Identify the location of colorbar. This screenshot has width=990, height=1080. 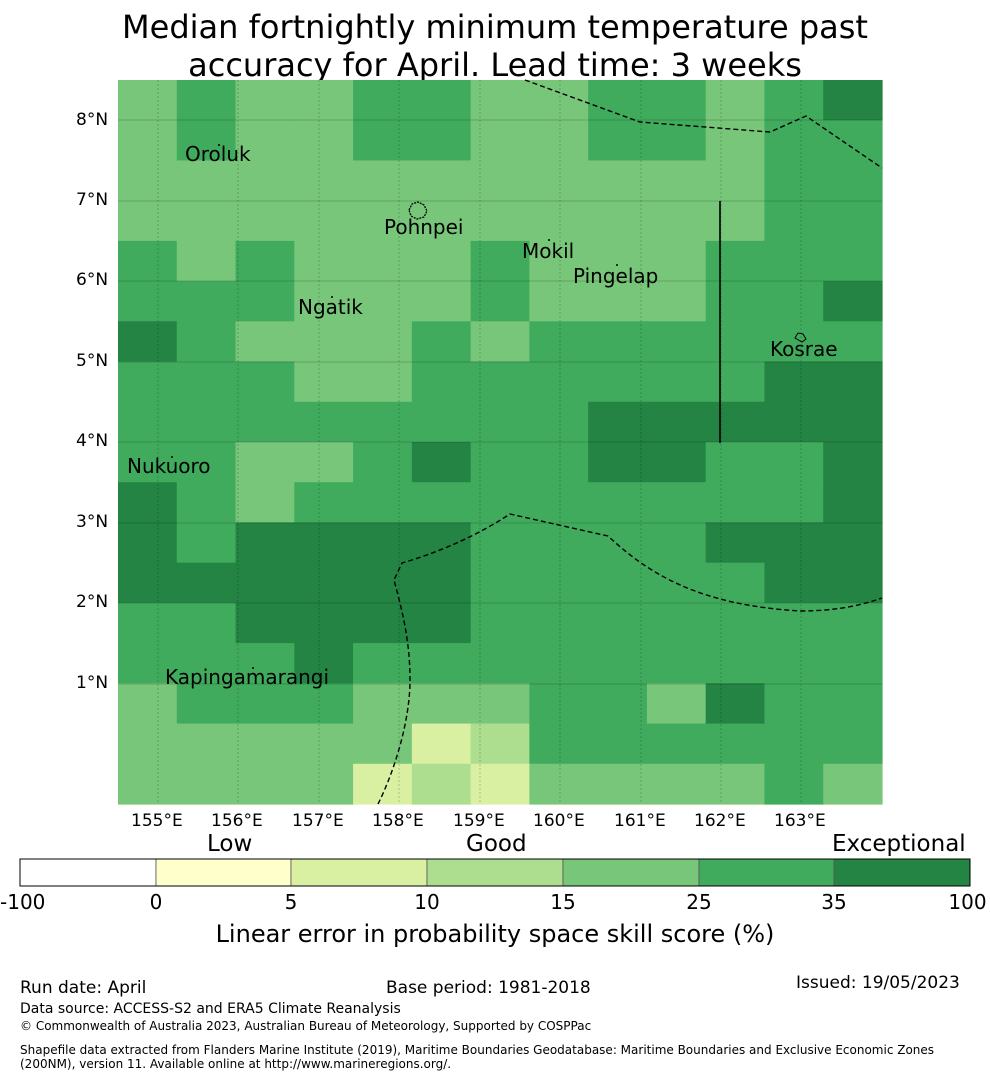
(495, 872).